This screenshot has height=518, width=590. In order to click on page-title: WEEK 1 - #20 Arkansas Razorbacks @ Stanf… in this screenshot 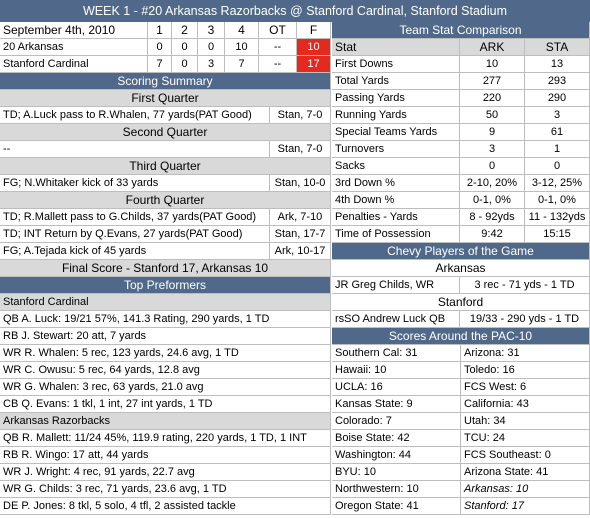, I will do `click(295, 11)`.